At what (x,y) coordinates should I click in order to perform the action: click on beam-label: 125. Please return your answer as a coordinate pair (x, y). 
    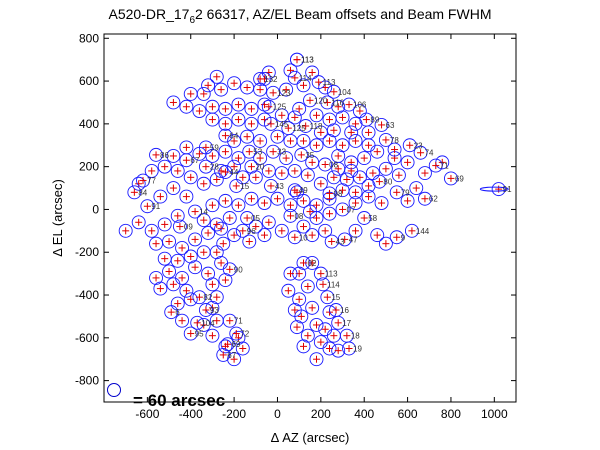
    Looking at the image, I should click on (299, 128).